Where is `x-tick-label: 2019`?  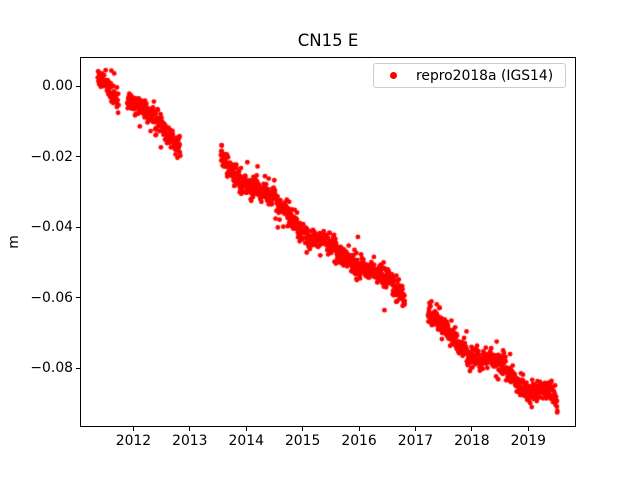
x-tick-label: 2019 is located at coordinates (528, 441).